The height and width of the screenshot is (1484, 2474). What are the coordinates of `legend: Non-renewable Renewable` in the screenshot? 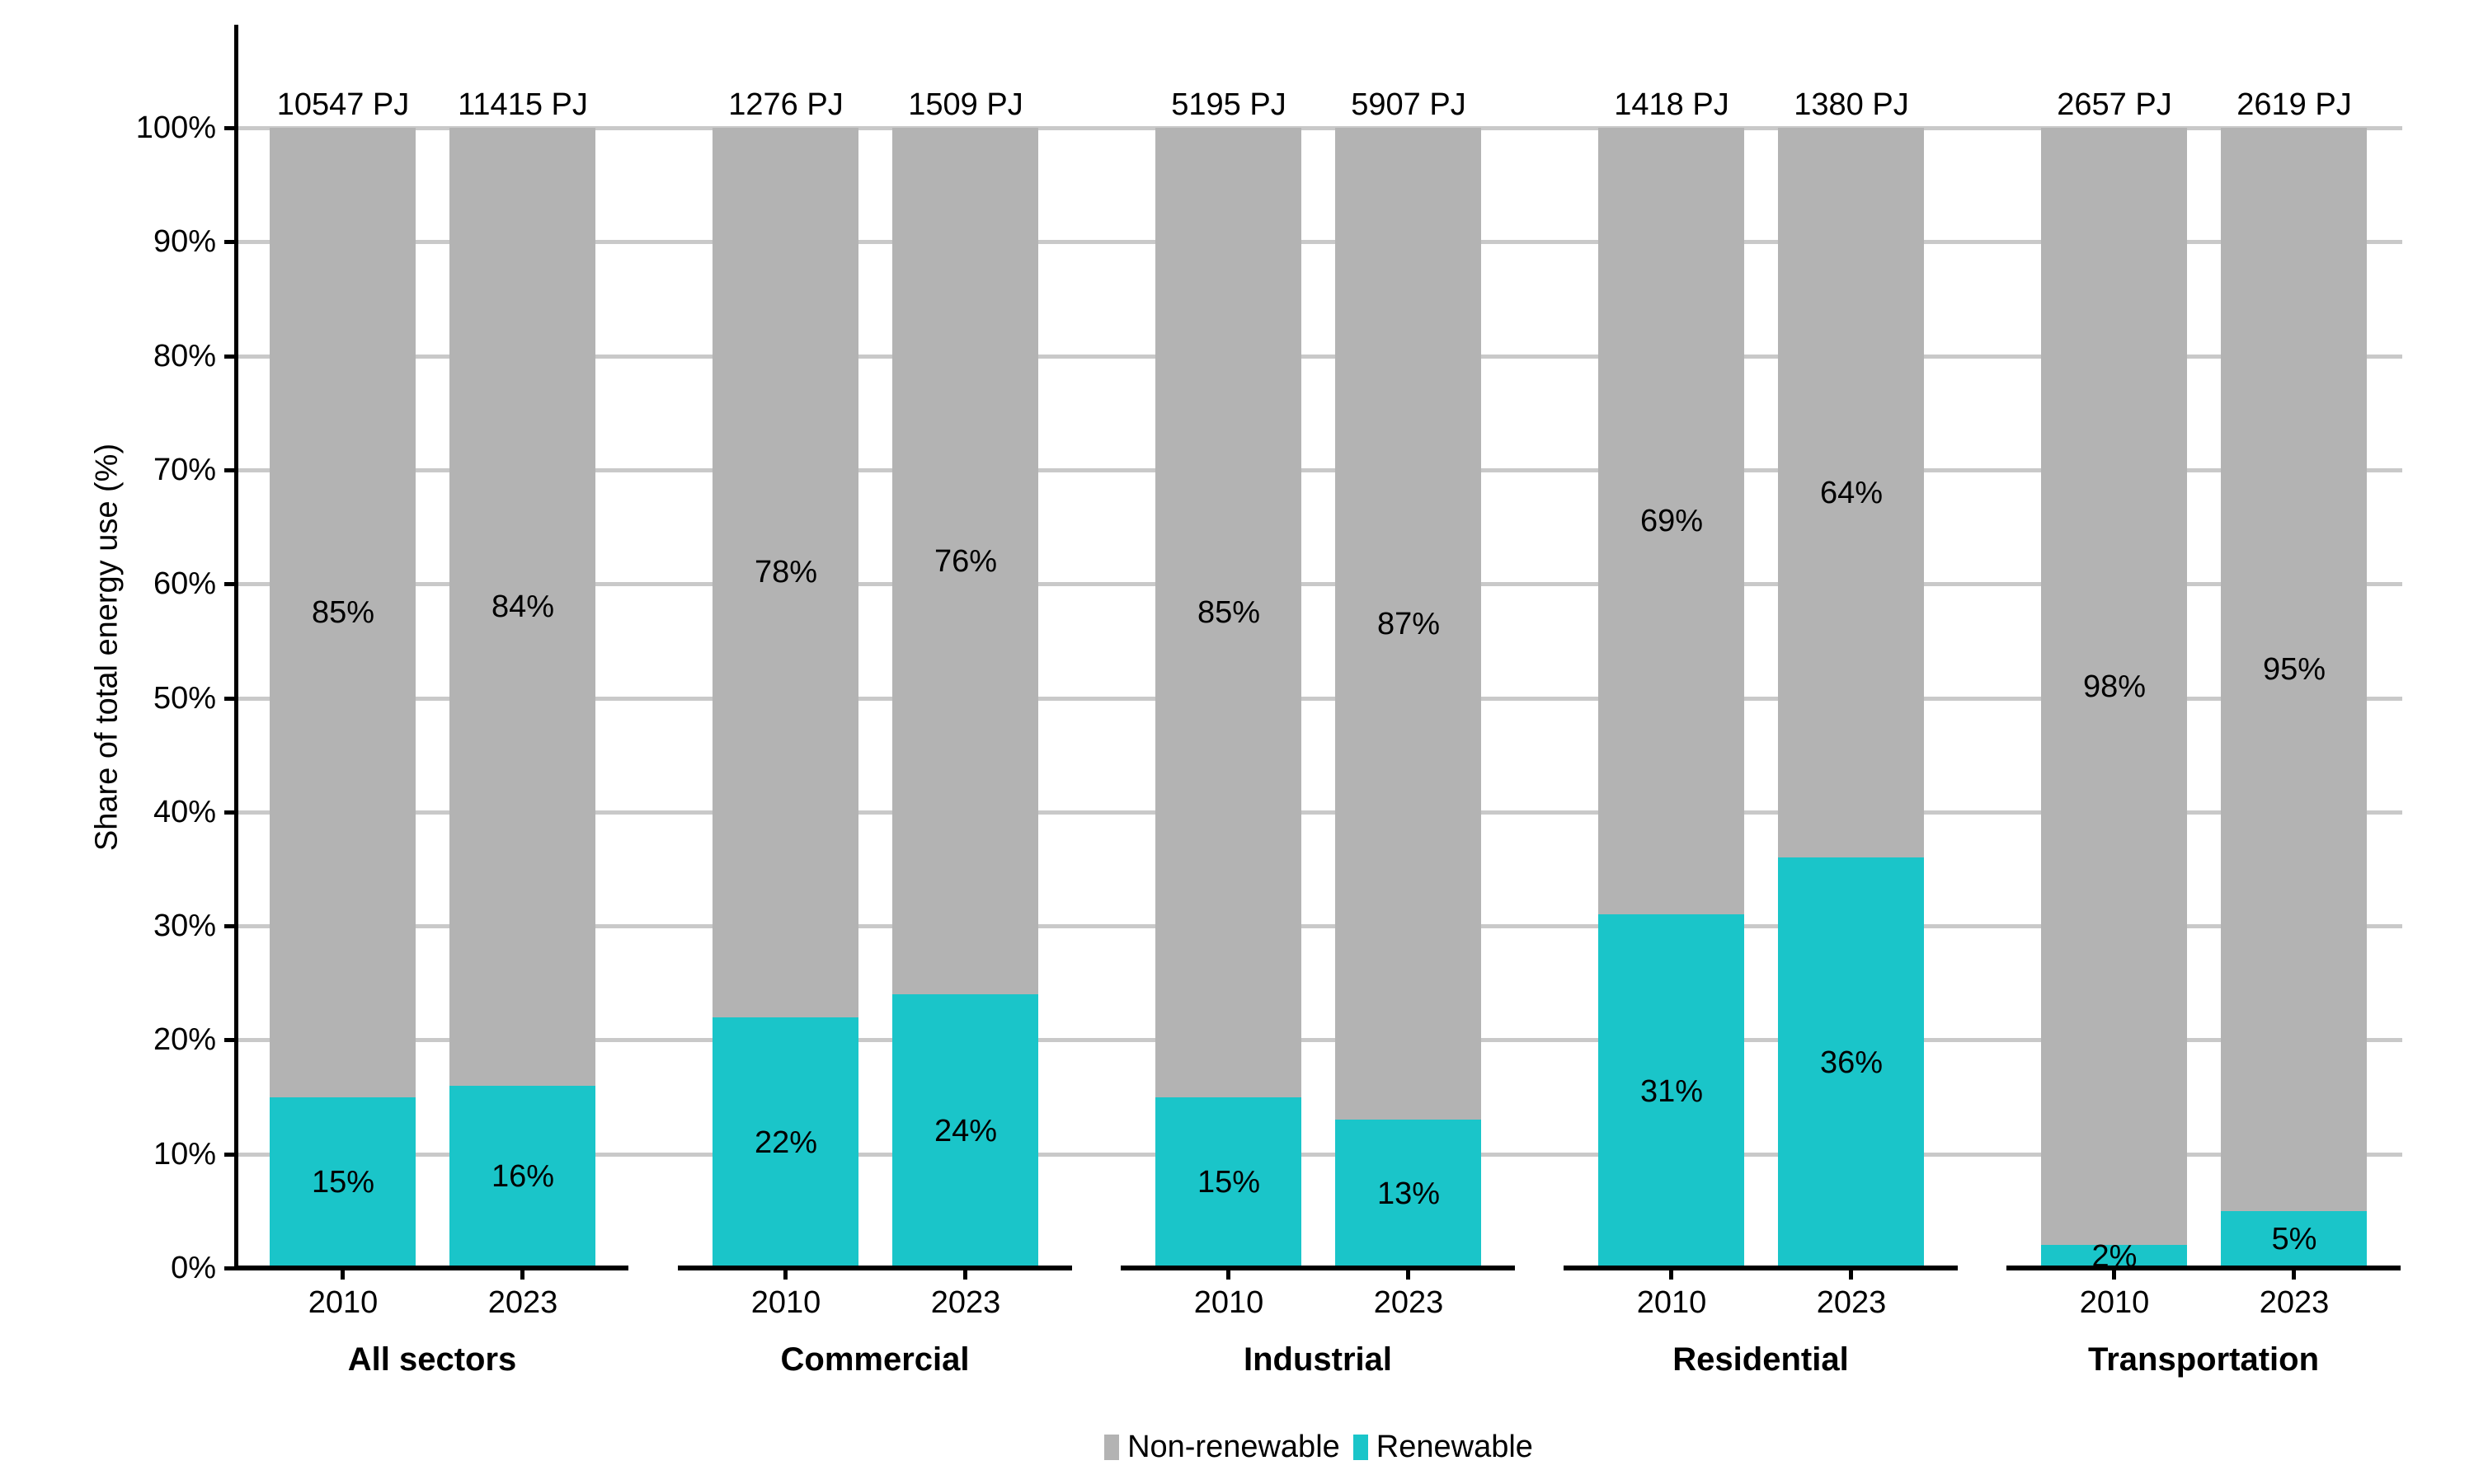 It's located at (1318, 1446).